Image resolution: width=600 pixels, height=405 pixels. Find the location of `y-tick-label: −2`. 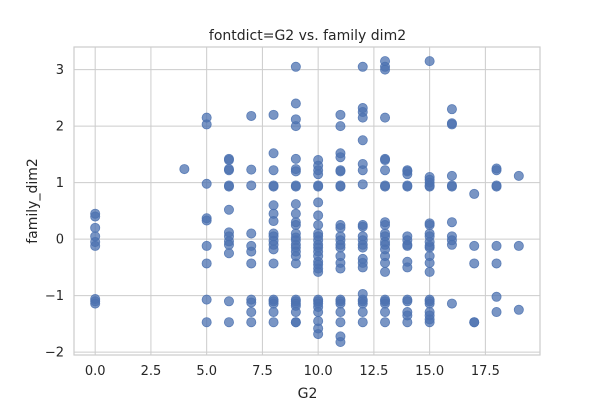

y-tick-label: −2 is located at coordinates (54, 353).